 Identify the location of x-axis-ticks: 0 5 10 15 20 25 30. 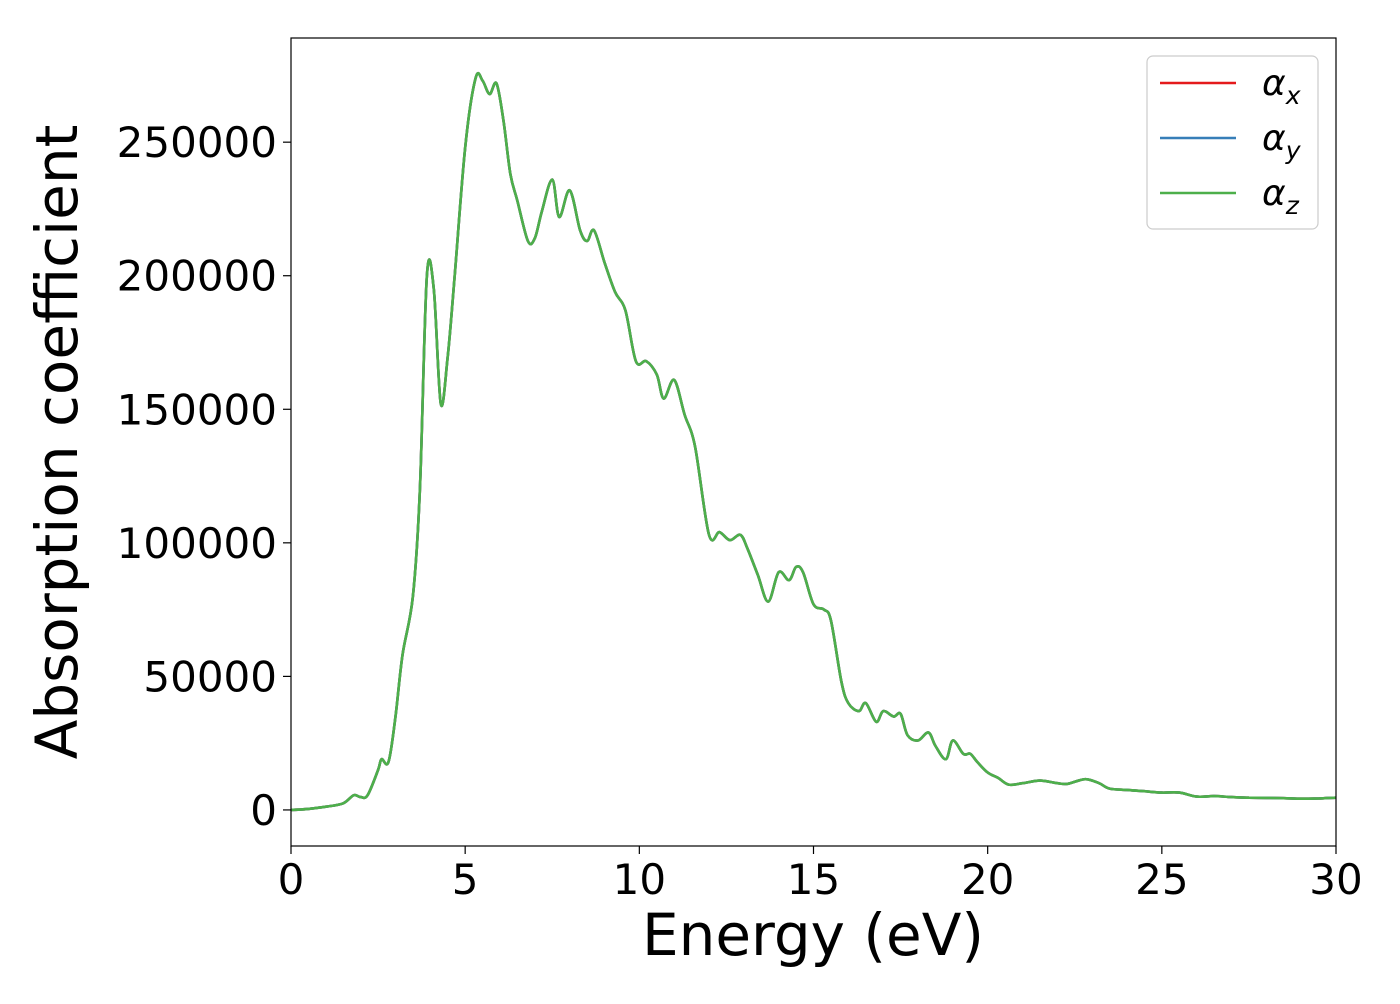
(820, 875).